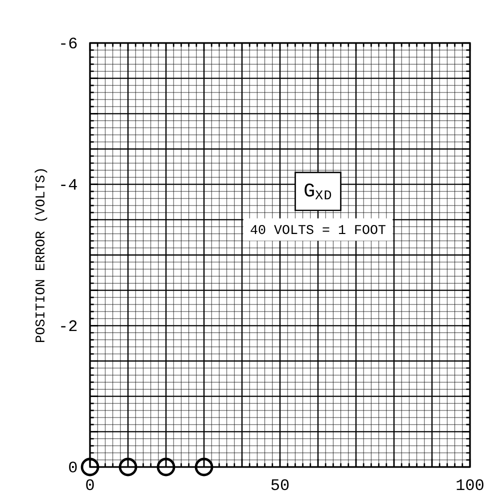  Describe the element at coordinates (69, 326) in the screenshot. I see `y-tick-label: -2` at that location.